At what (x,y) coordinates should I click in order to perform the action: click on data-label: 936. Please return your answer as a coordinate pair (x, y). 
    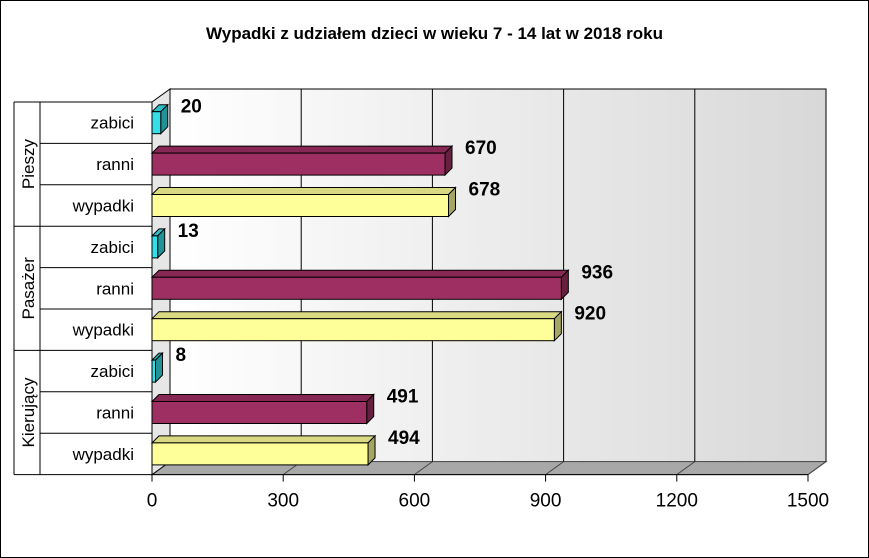
    Looking at the image, I should click on (597, 272).